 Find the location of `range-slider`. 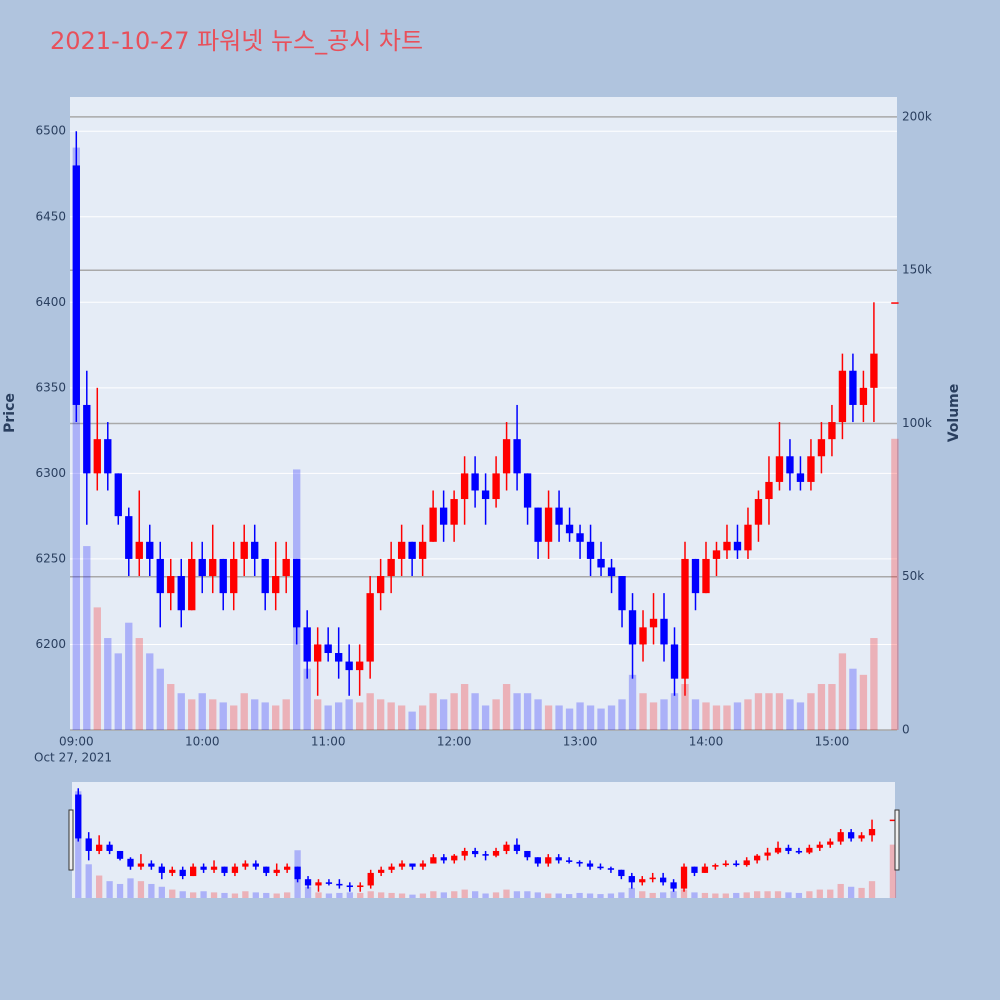

range-slider is located at coordinates (483, 840).